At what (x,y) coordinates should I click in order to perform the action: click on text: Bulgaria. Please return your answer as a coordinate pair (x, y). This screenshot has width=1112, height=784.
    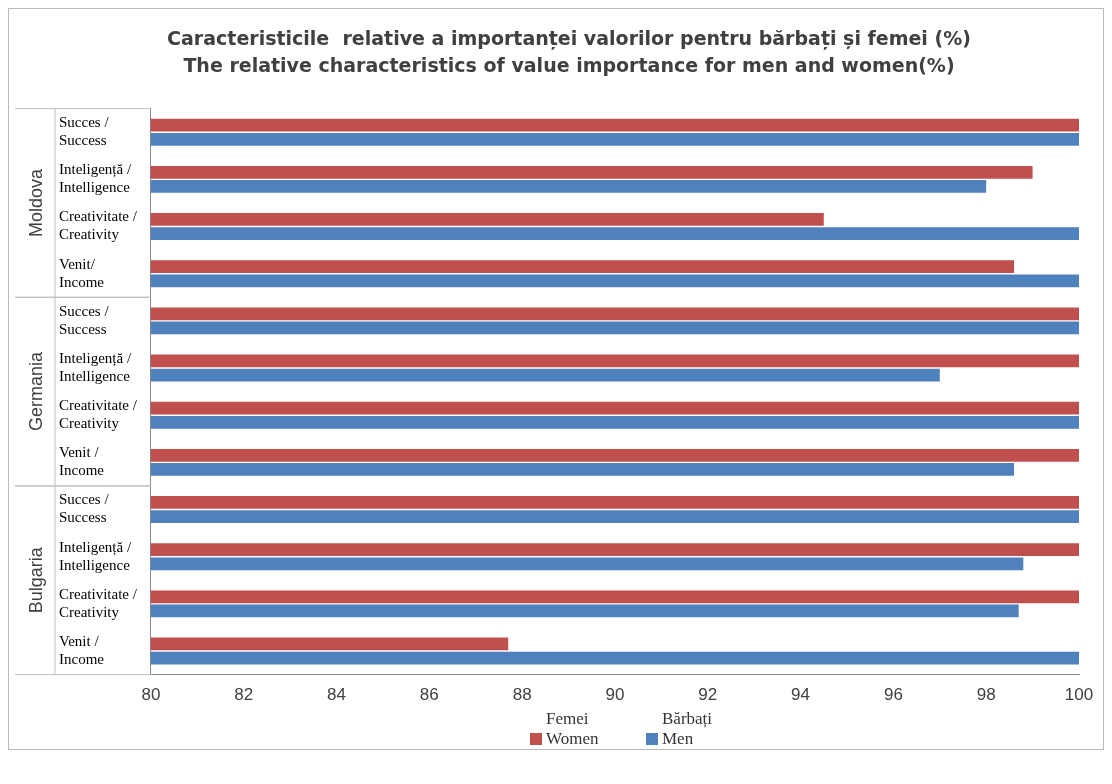
    Looking at the image, I should click on (35, 580).